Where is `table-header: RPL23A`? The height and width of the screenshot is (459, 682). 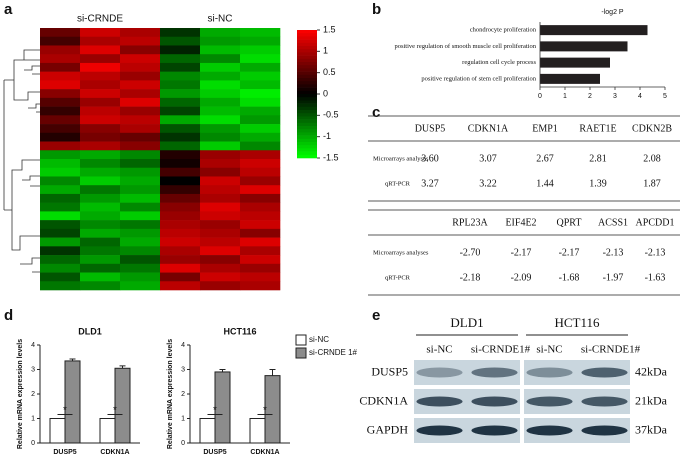
table-header: RPL23A is located at coordinates (470, 222).